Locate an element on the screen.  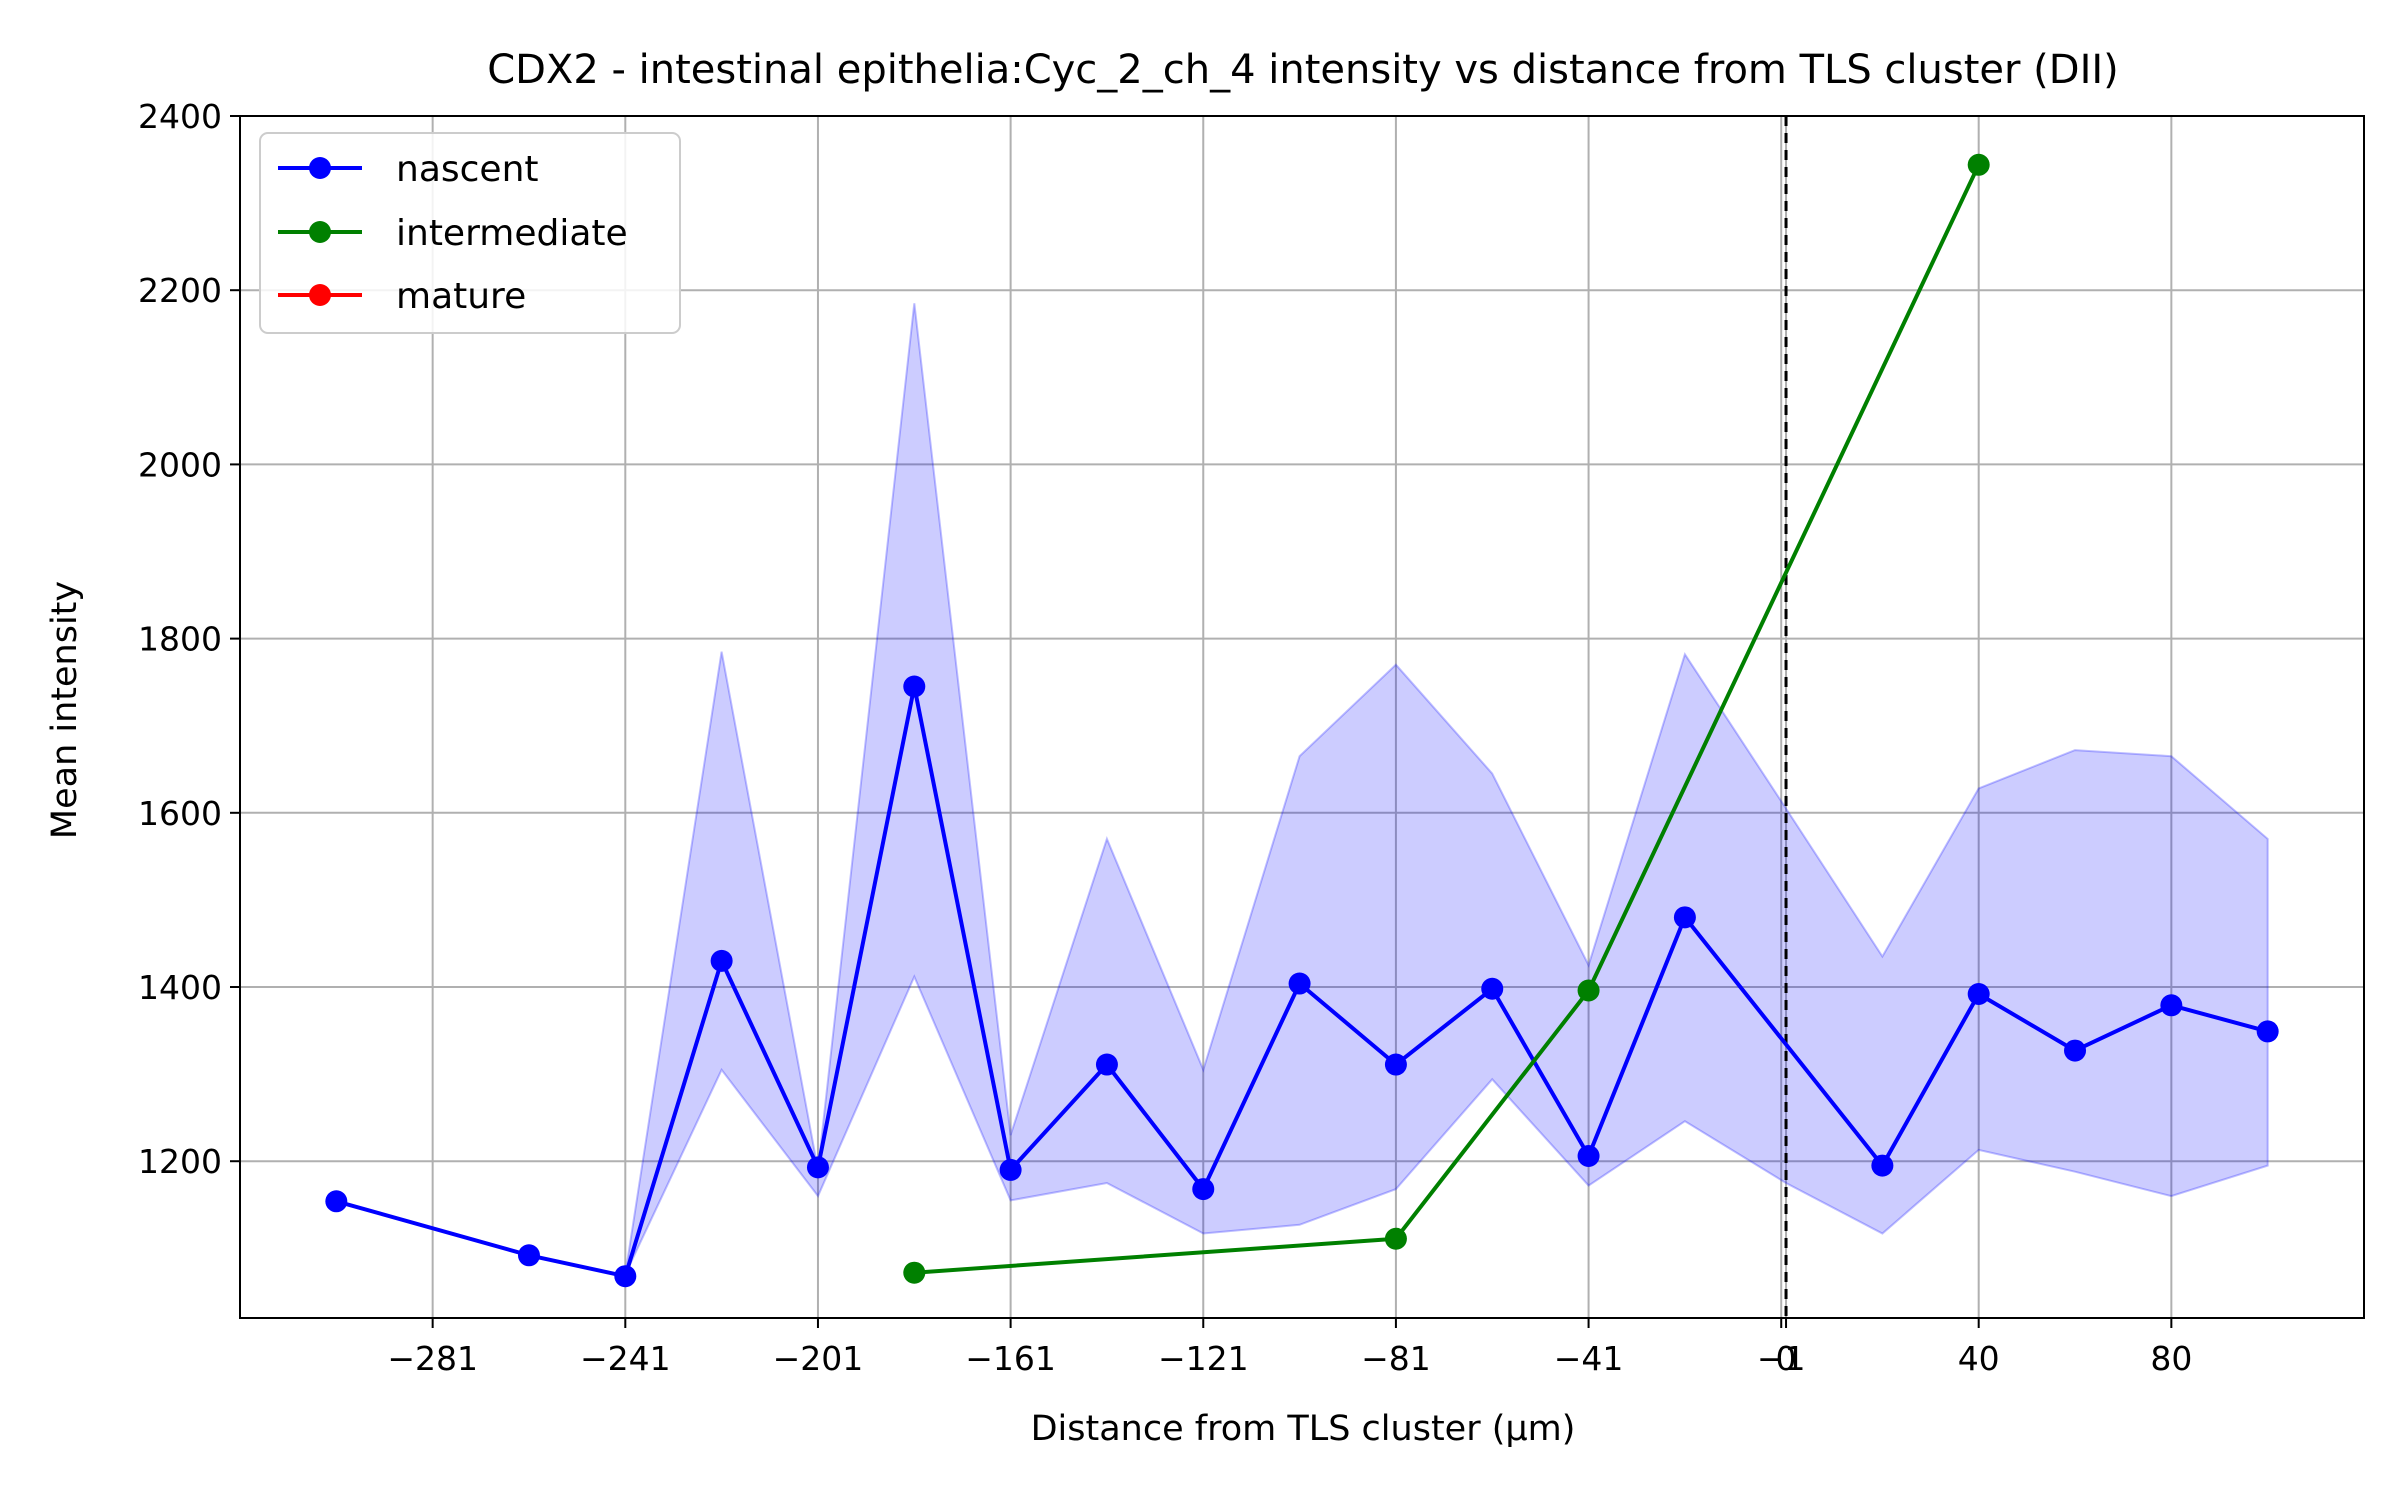
y-tick-label-2000: 2000 is located at coordinates (180, 464).